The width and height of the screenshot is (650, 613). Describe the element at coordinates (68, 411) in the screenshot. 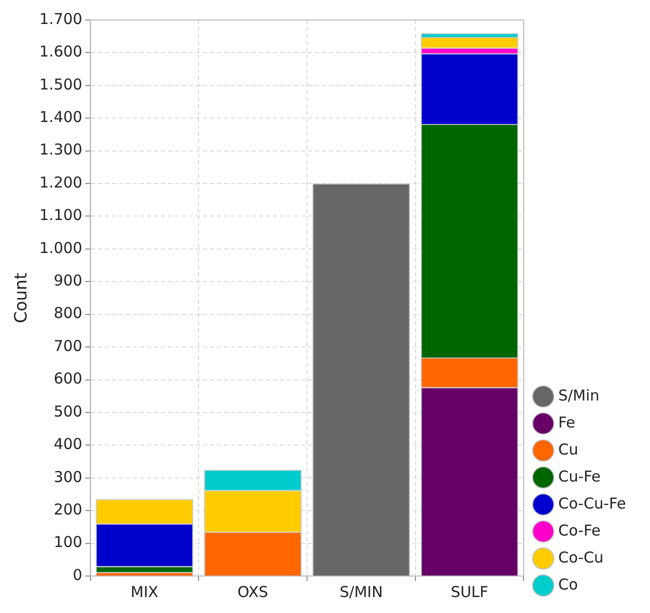

I see `y-tick-label: 500` at that location.